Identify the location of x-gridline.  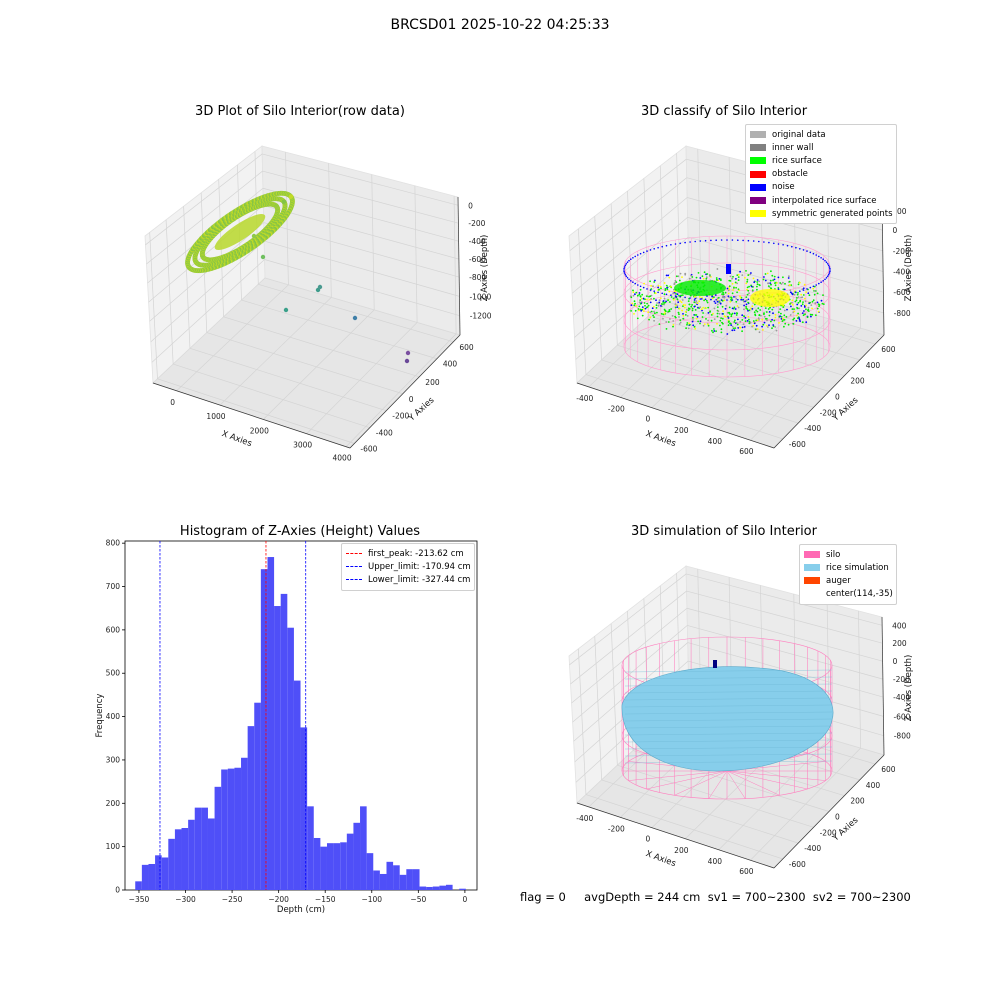
(362, 378).